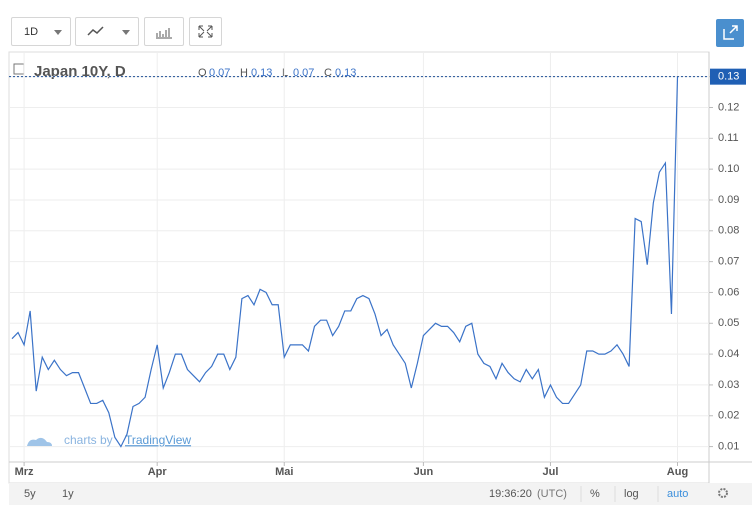  Describe the element at coordinates (631, 494) in the screenshot. I see `scale-option: log` at that location.